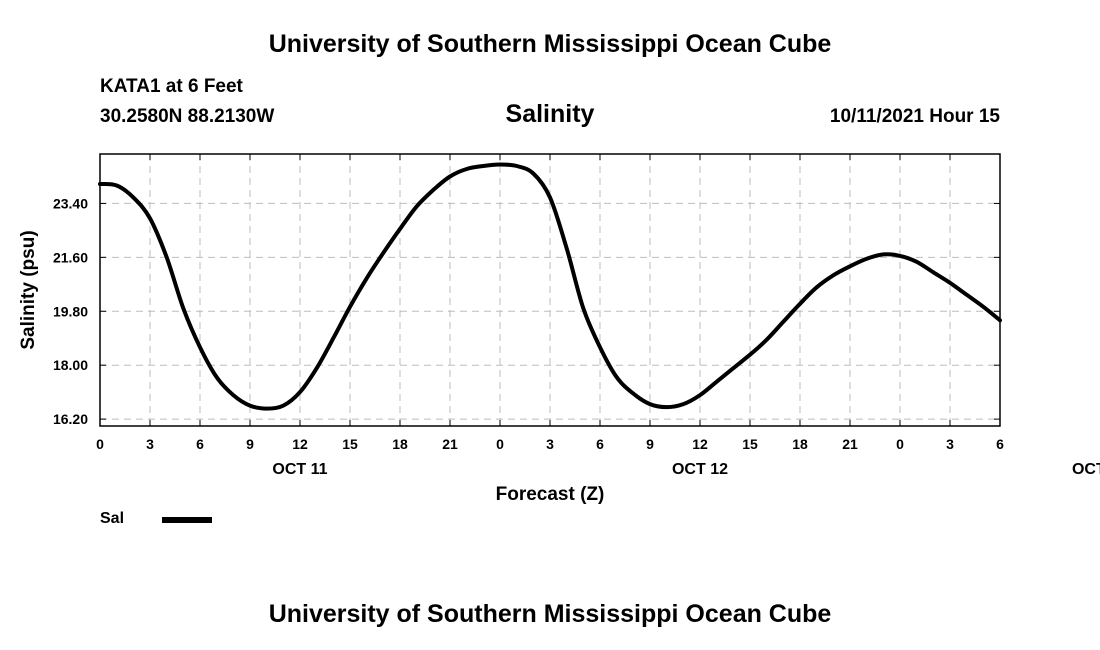  What do you see at coordinates (550, 114) in the screenshot?
I see `chart-title: Salinity` at bounding box center [550, 114].